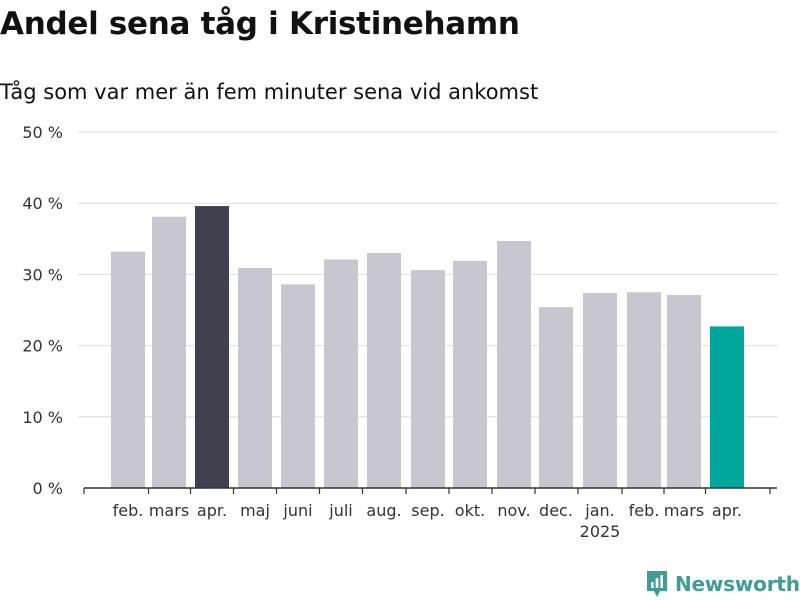 The image size is (800, 600). I want to click on newsworthy-logo-icon, so click(657, 584).